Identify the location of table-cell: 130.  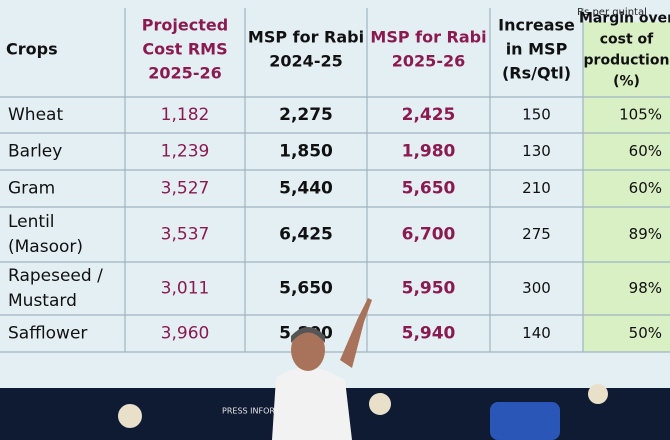
(536, 151).